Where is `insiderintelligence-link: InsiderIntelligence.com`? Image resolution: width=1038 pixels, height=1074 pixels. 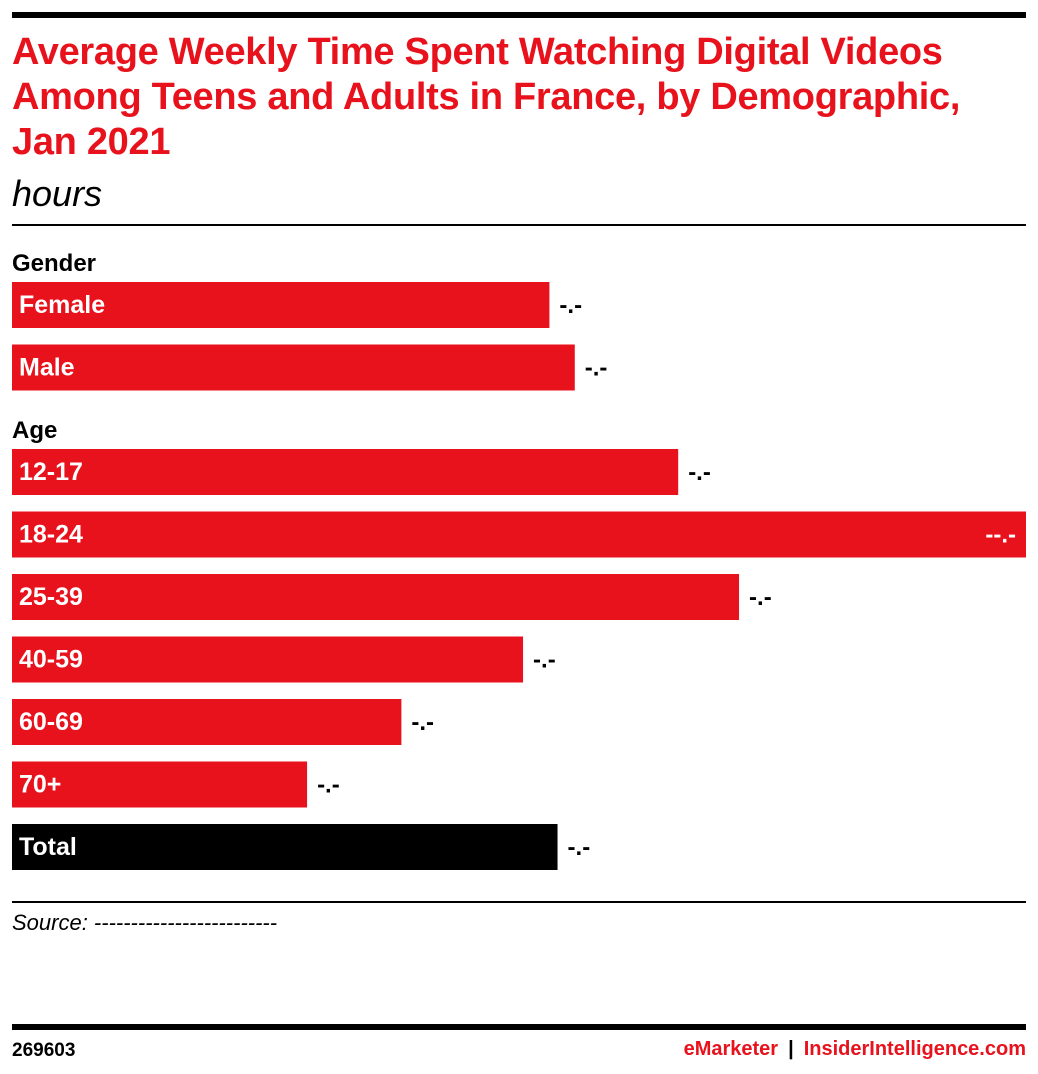
insiderintelligence-link: InsiderIntelligence.com is located at coordinates (914, 1049).